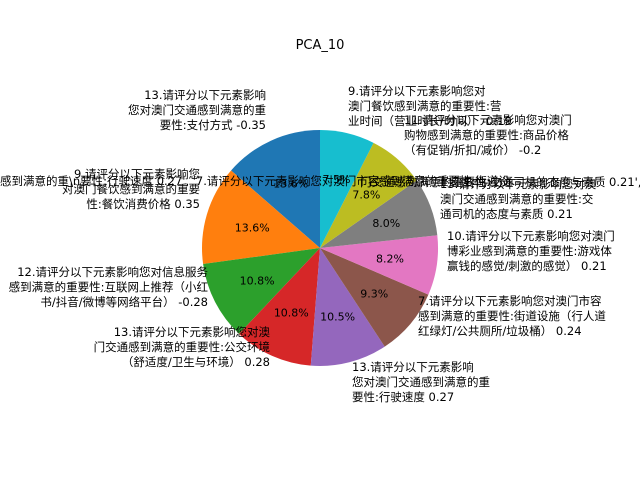  I want to click on slice-label: 9.请评分以下元素影响您对澳门餐饮感到满意的重要性:餐饮消费价格 0.35, so click(131, 189).